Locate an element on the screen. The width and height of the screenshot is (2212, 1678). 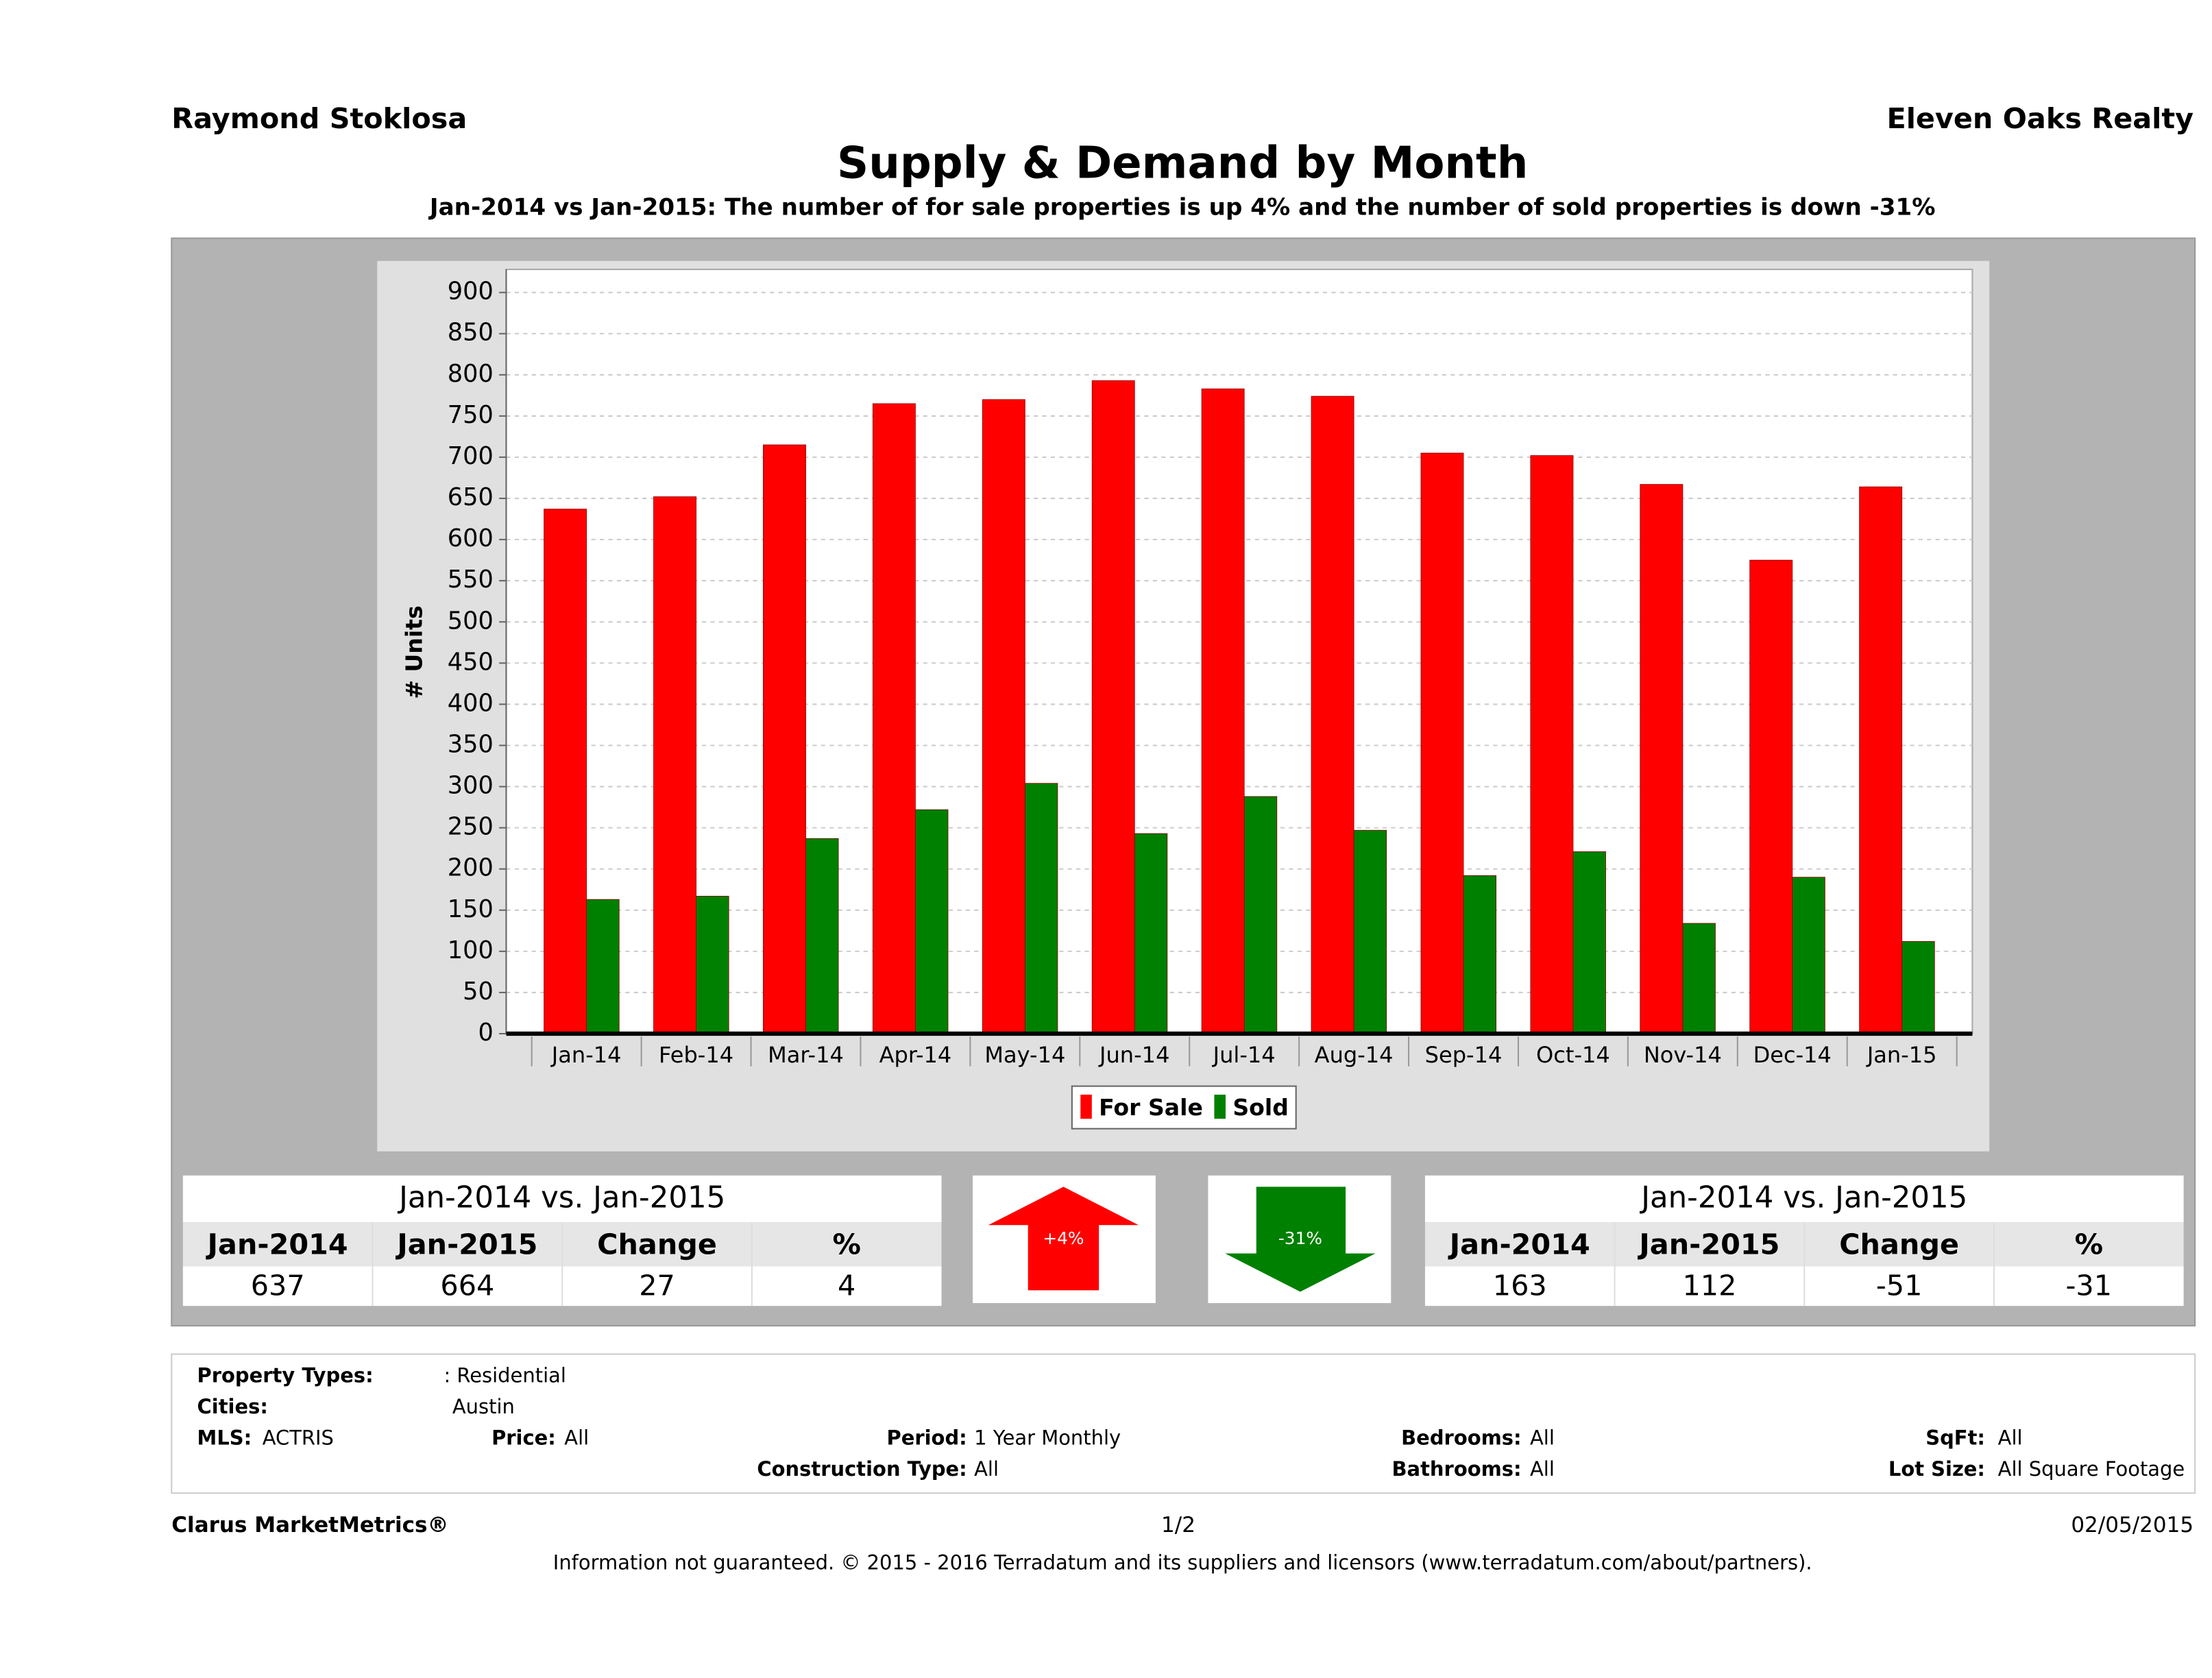
y-tick-label: 500 is located at coordinates (471, 621).